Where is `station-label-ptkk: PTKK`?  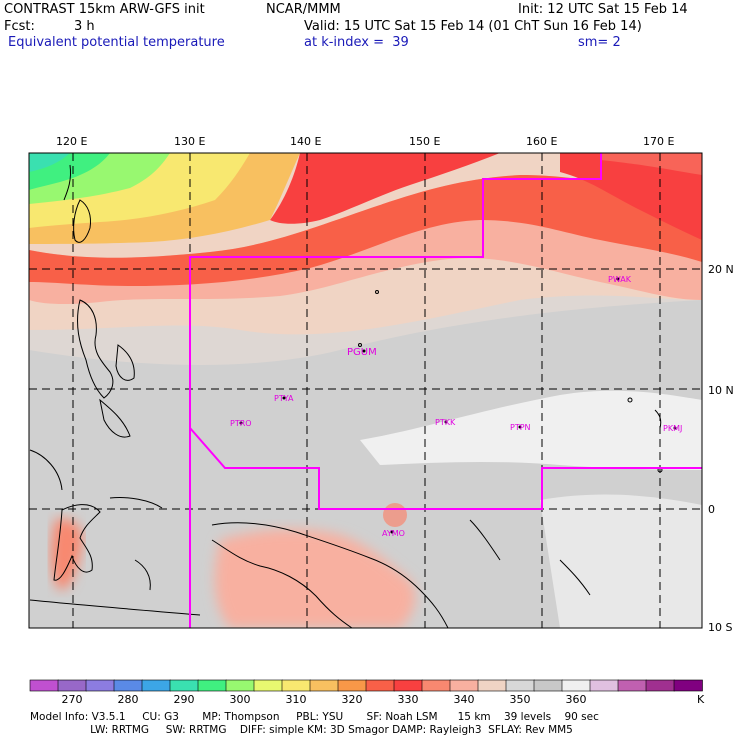
station-label-ptkk: PTKK is located at coordinates (445, 422).